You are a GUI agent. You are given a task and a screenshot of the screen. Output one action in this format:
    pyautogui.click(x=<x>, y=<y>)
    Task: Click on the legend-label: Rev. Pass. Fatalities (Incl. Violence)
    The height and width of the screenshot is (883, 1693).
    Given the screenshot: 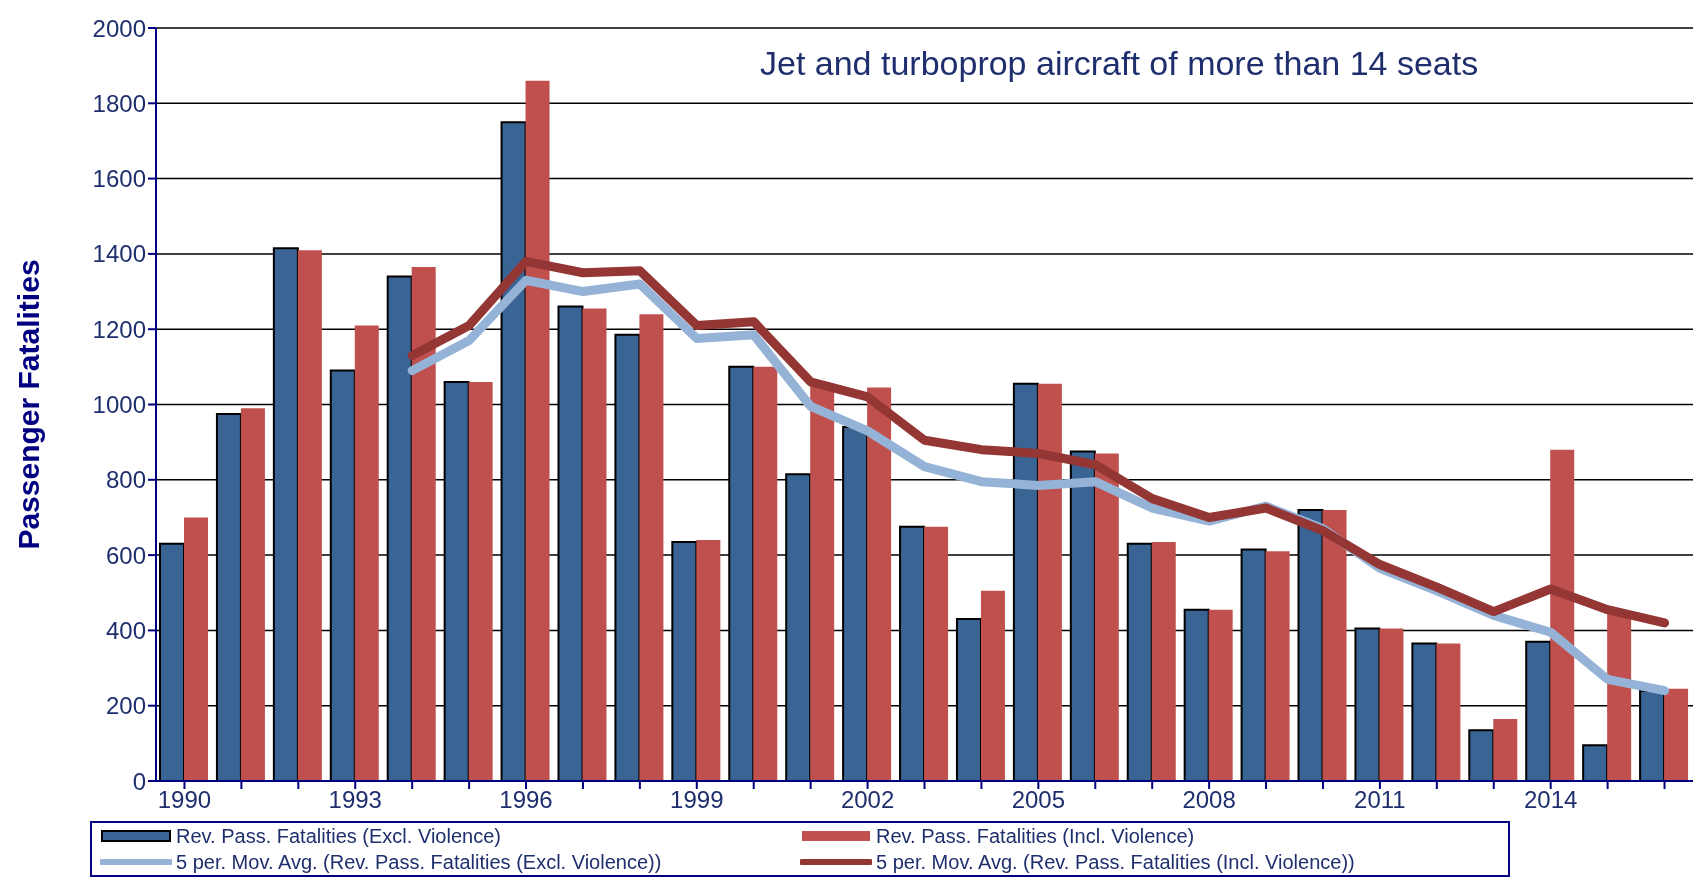 What is the action you would take?
    pyautogui.click(x=1035, y=836)
    